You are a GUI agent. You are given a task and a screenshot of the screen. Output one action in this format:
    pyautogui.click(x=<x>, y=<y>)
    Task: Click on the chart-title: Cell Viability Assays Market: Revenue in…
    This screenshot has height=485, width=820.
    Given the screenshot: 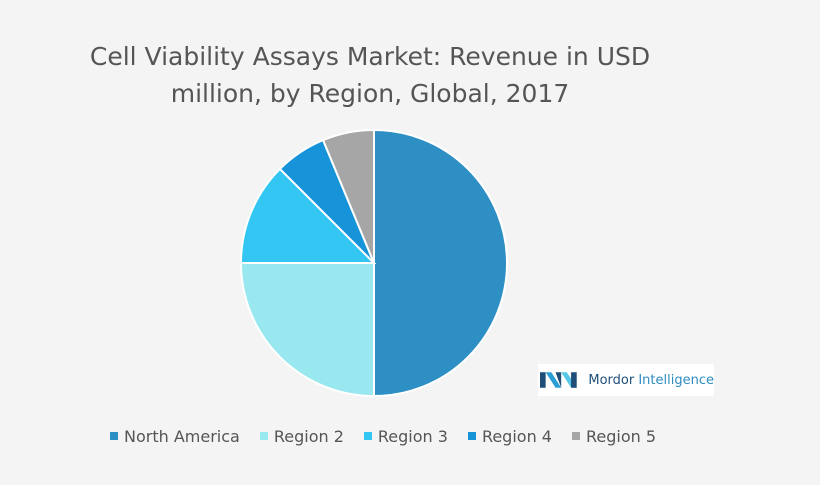 What is the action you would take?
    pyautogui.click(x=370, y=75)
    